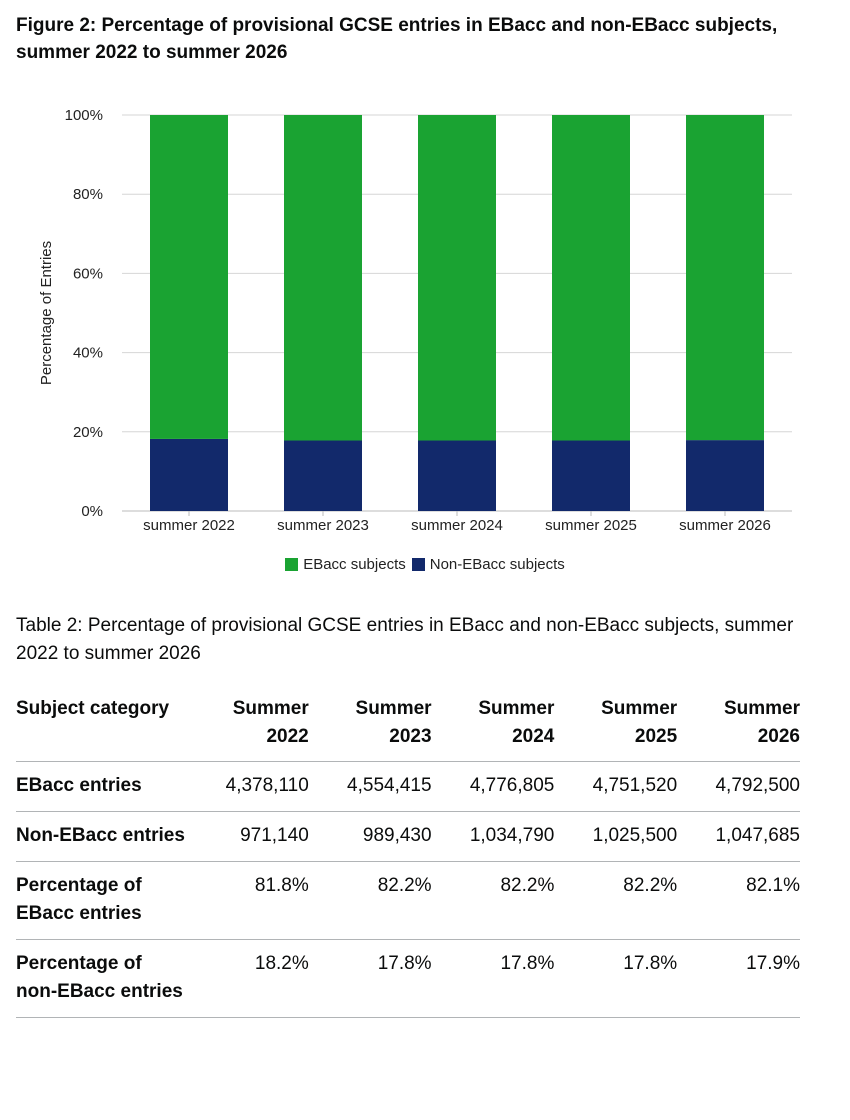  Describe the element at coordinates (738, 836) in the screenshot. I see `table-cell: 1,047,685` at that location.